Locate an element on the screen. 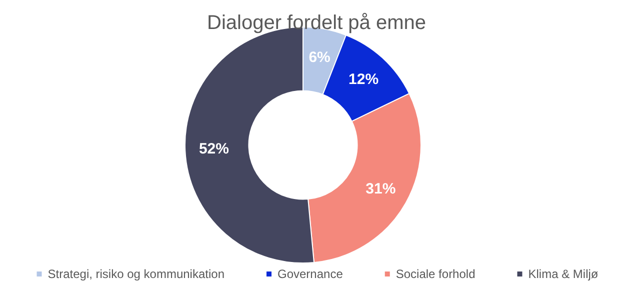  data-label: 6% is located at coordinates (319, 57).